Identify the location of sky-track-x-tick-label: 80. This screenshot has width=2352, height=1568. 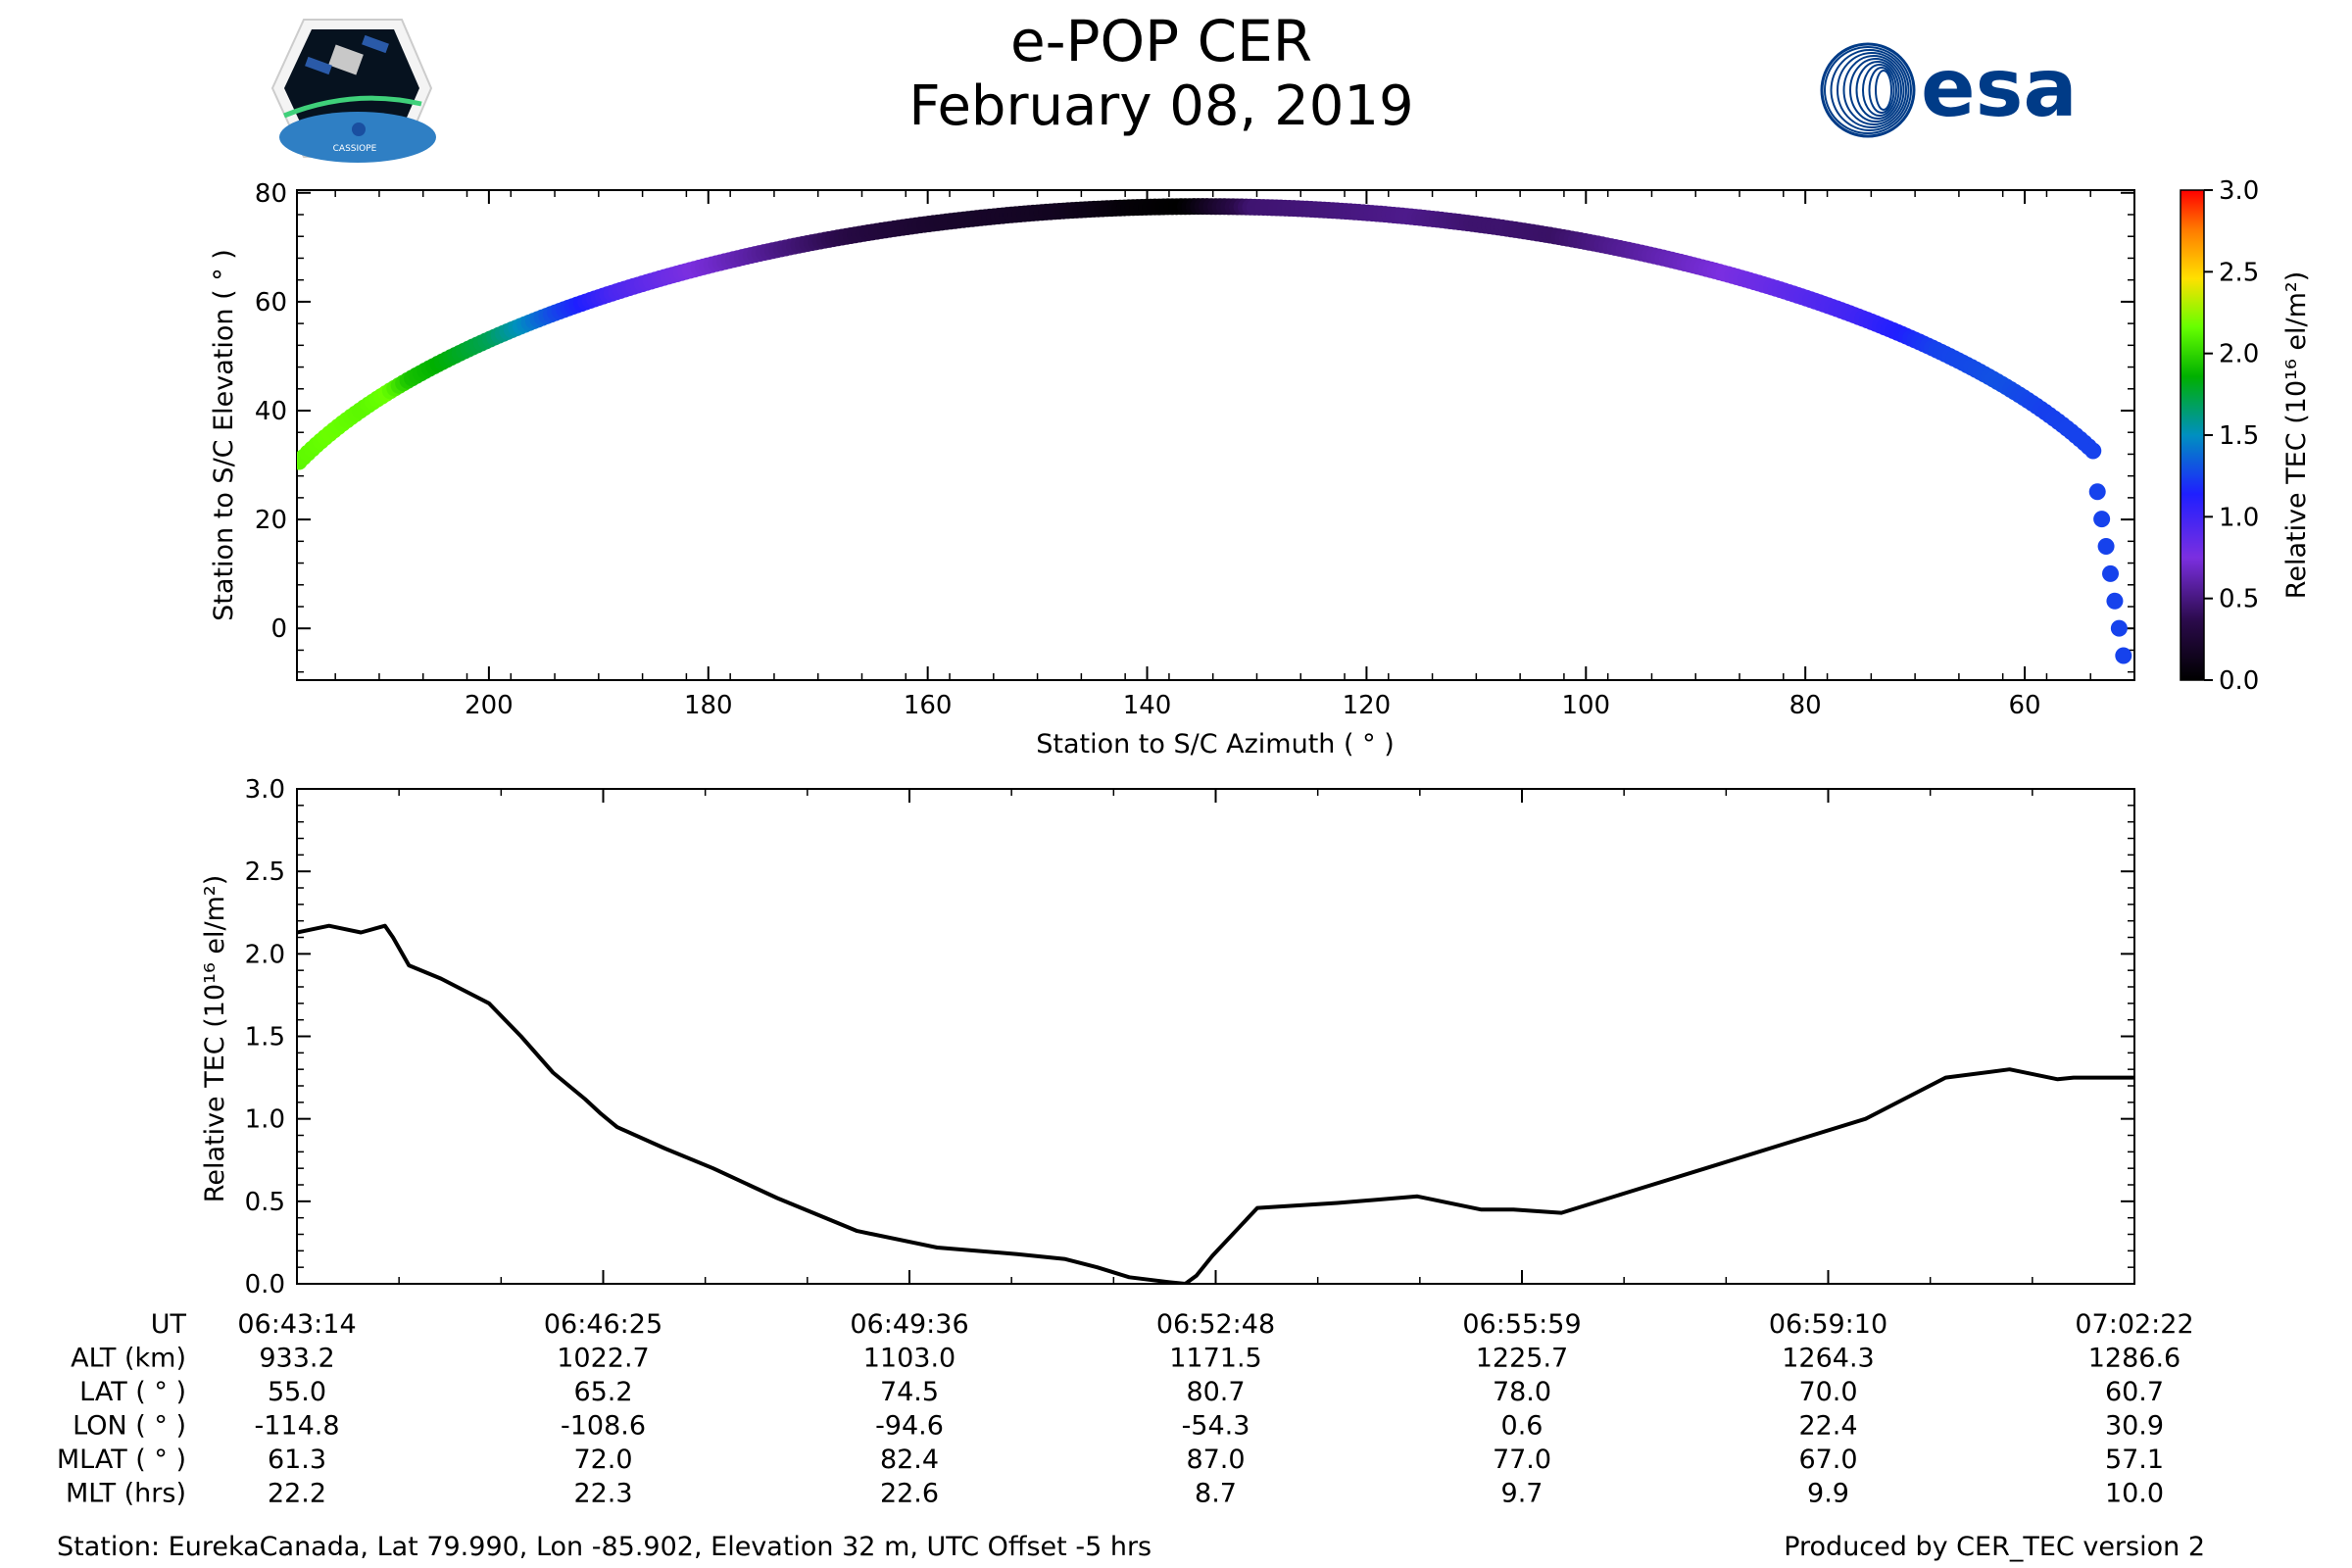
(1805, 705).